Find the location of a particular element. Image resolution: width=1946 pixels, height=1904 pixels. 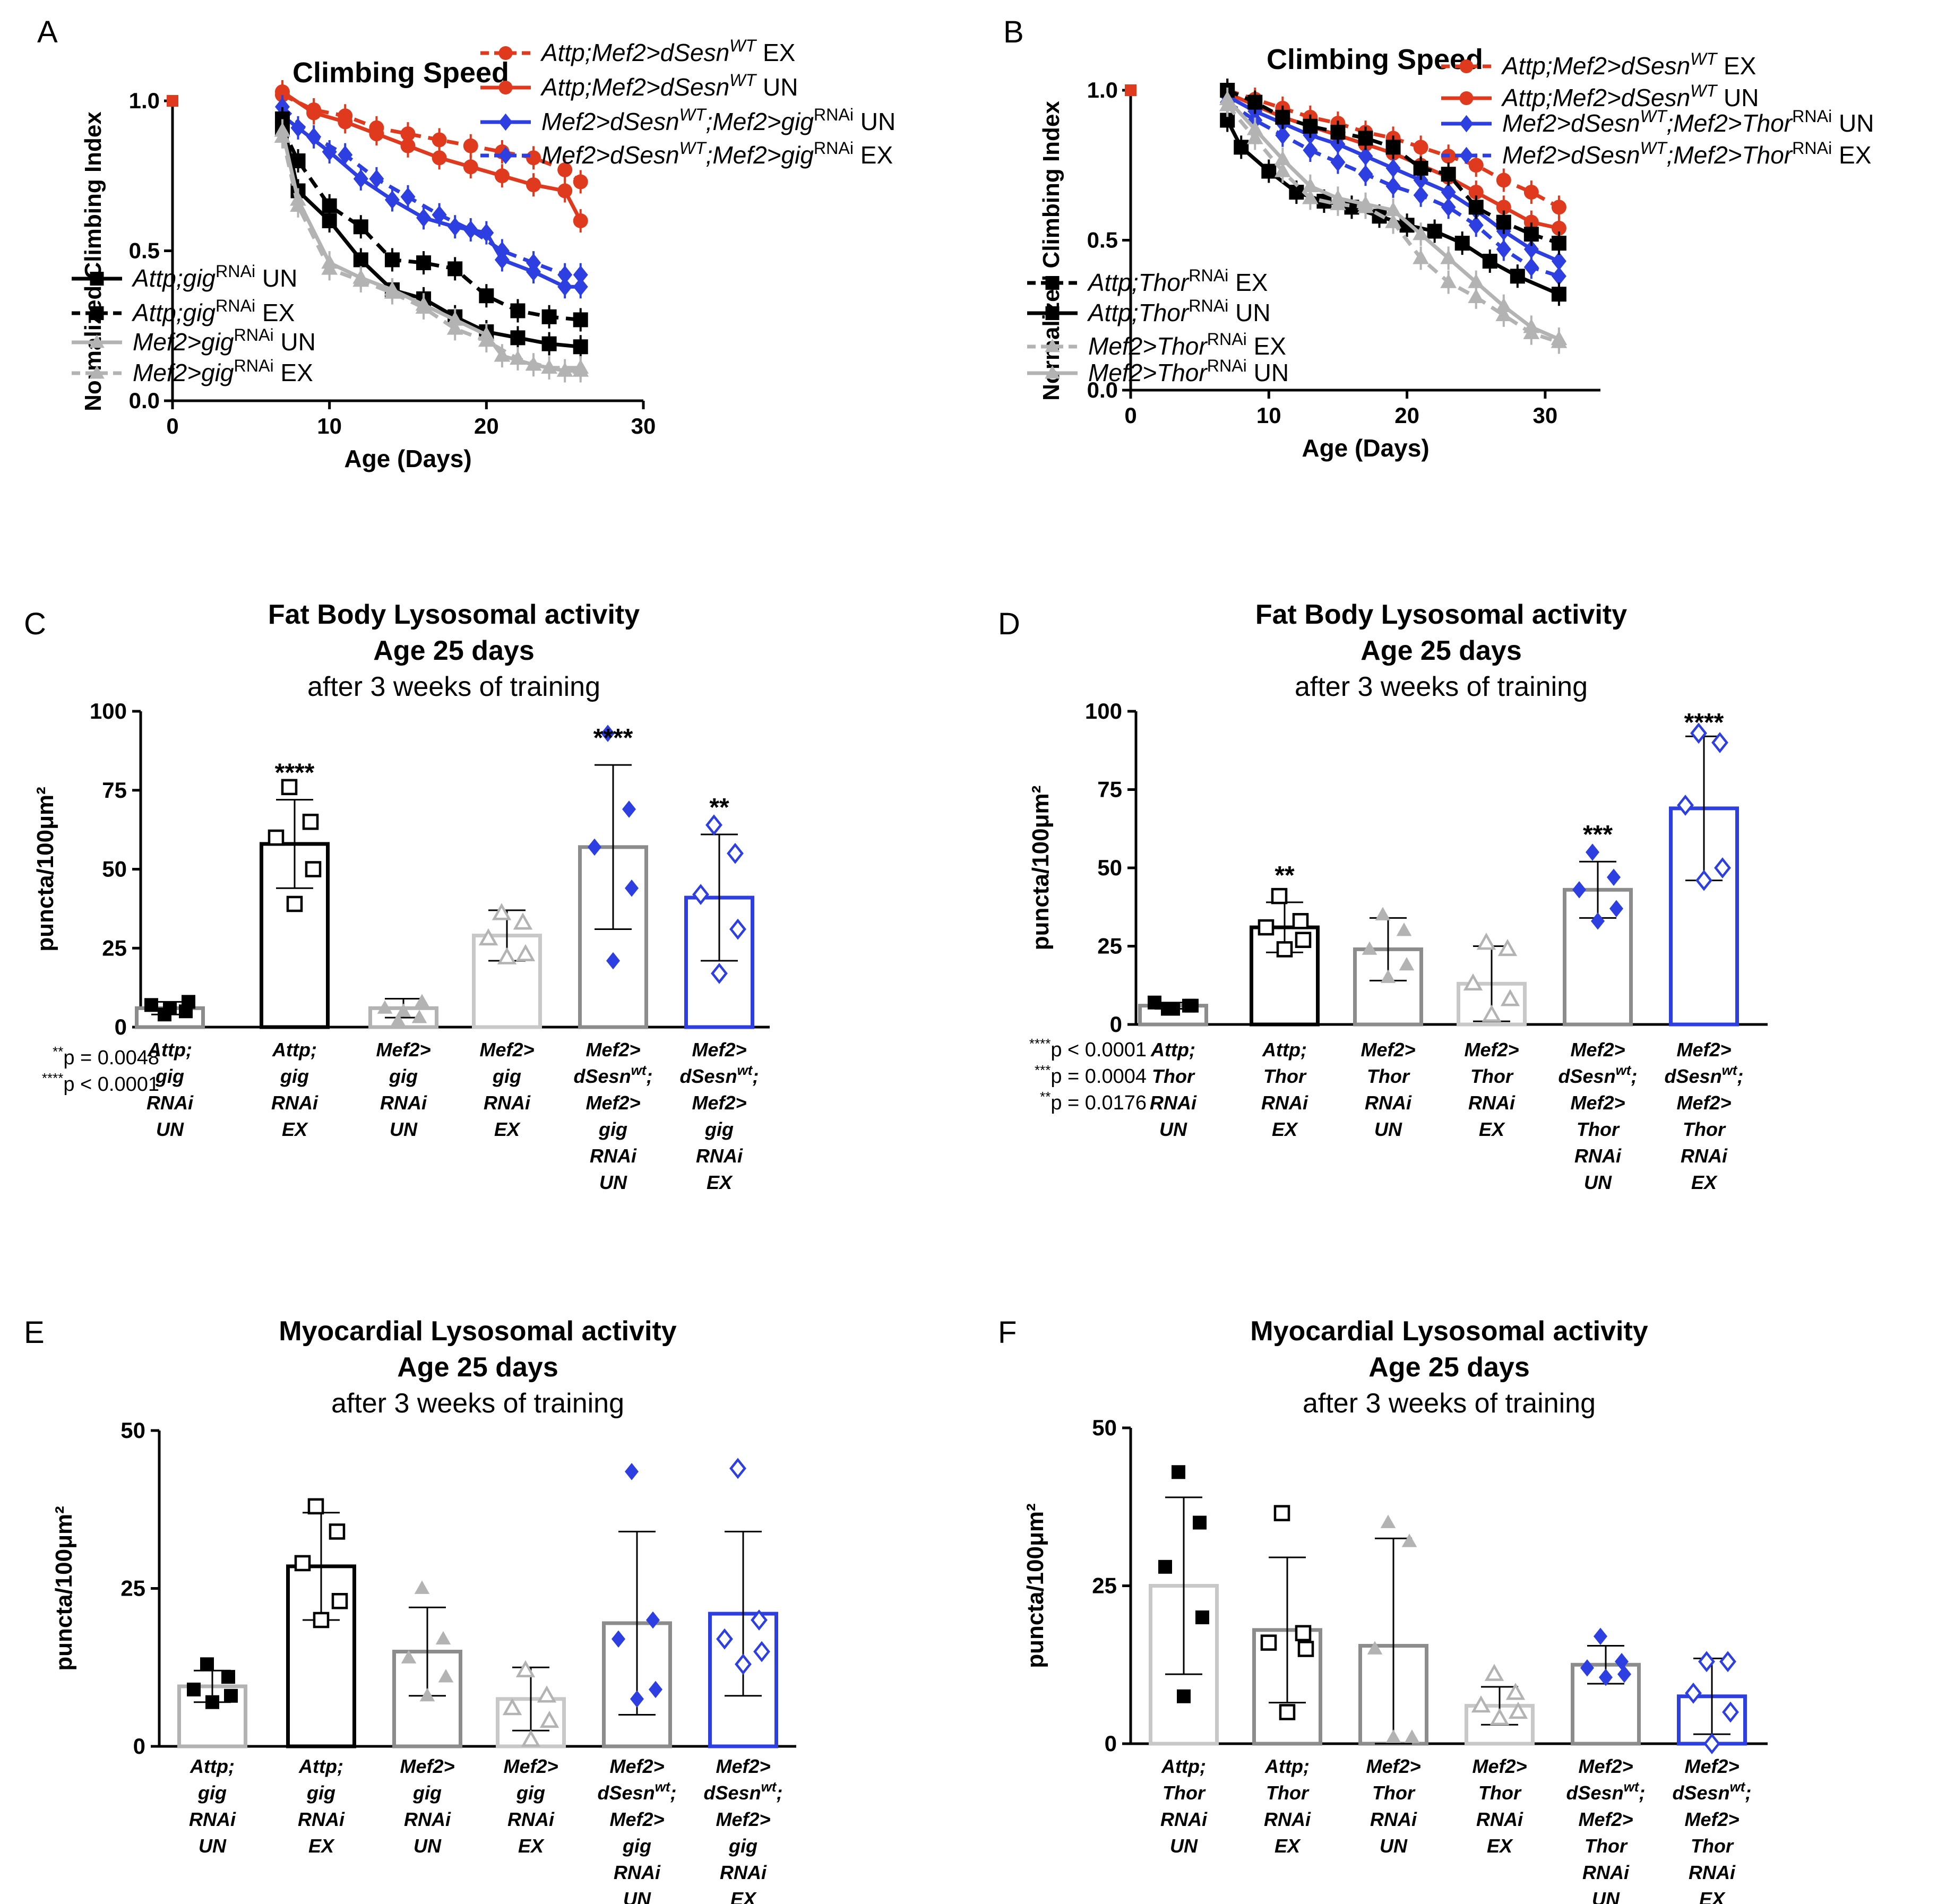

bar-group-1: ** Attp; Thor RNAi EX is located at coordinates (1285, 1001).